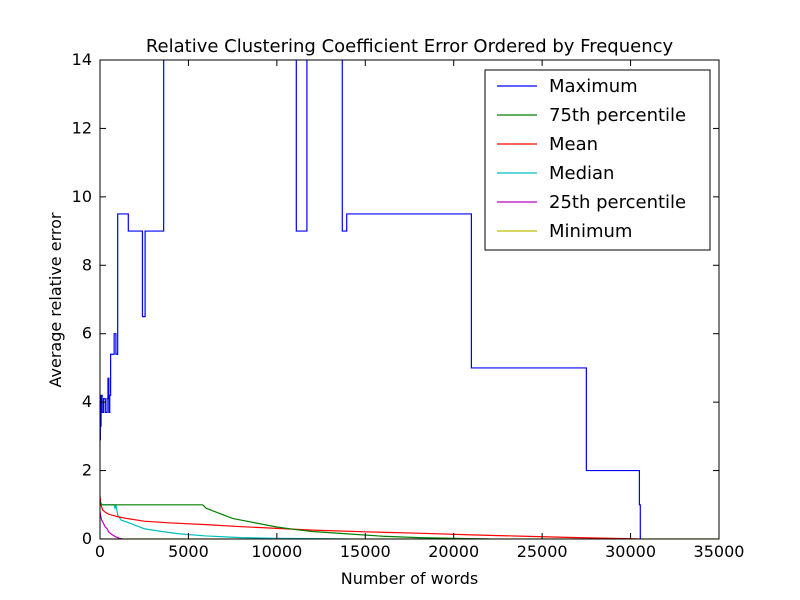 The width and height of the screenshot is (800, 600). Describe the element at coordinates (719, 551) in the screenshot. I see `x-tick-label: 35000` at that location.